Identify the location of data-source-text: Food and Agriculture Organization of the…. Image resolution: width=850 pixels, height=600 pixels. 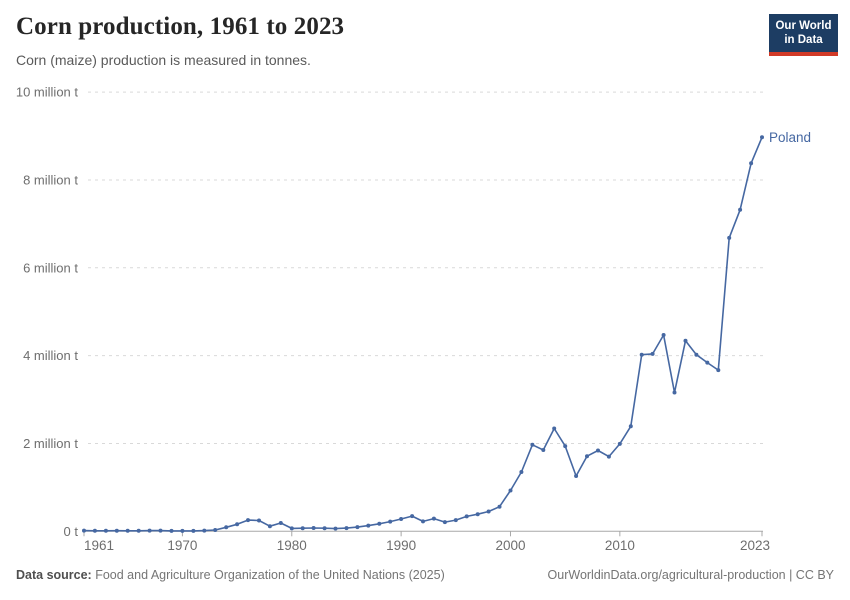
(270, 575).